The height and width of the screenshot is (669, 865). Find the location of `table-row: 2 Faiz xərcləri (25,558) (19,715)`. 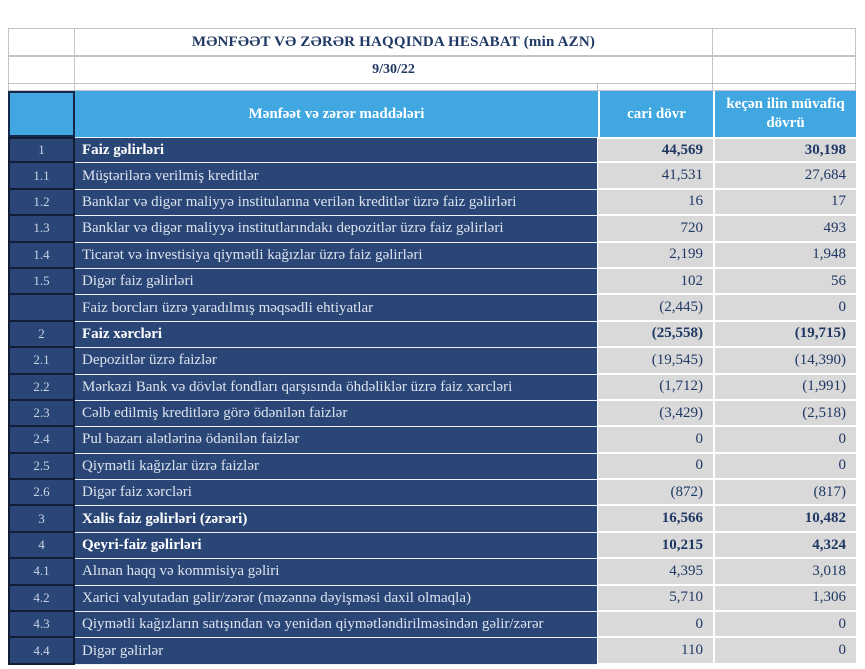

table-row: 2 Faiz xərcləri (25,558) (19,715) is located at coordinates (432, 335).